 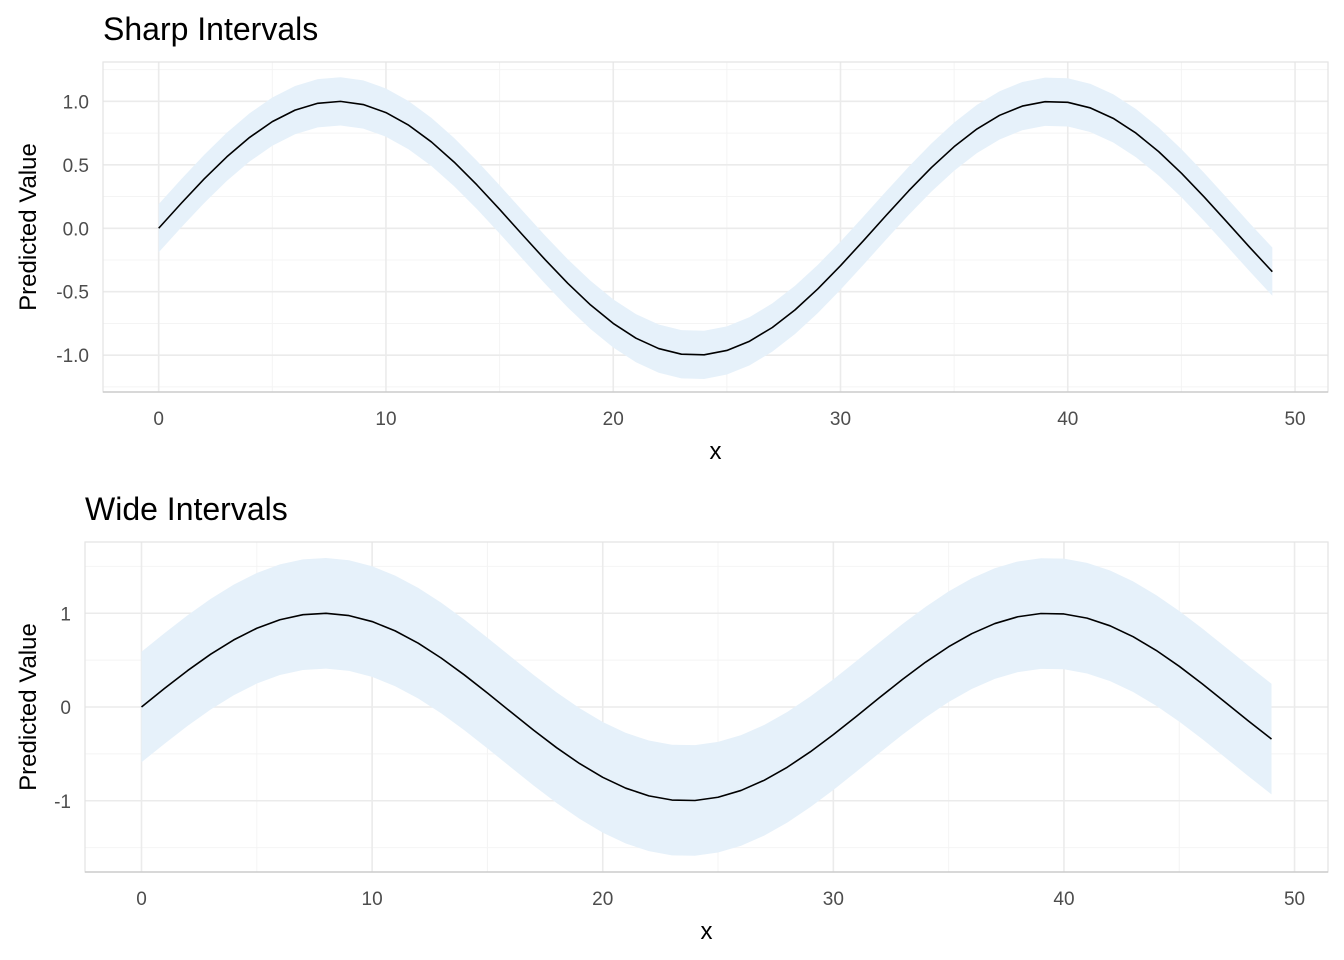 What do you see at coordinates (65, 614) in the screenshot?
I see `y-tick-label: 1` at bounding box center [65, 614].